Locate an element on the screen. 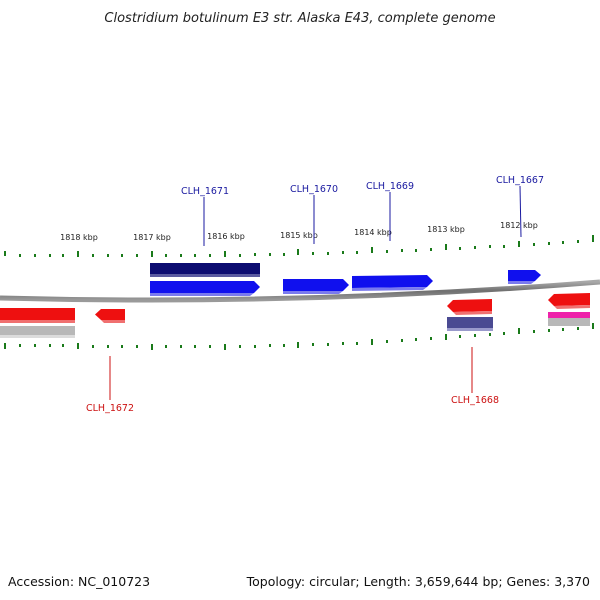  pink-feature is located at coordinates (569, 315).